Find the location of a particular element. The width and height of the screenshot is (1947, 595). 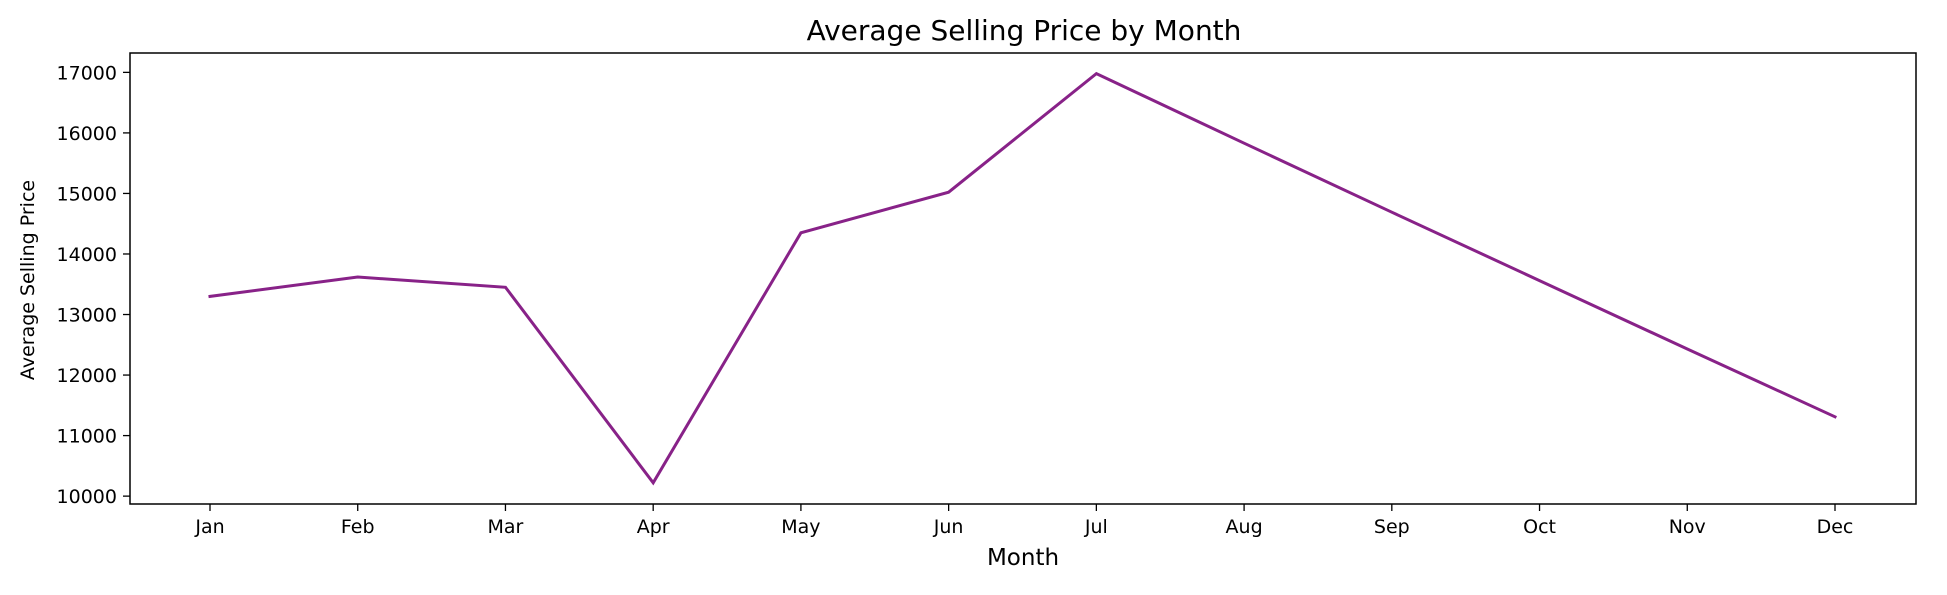

y-tick-label: 17000 is located at coordinates (87, 73).